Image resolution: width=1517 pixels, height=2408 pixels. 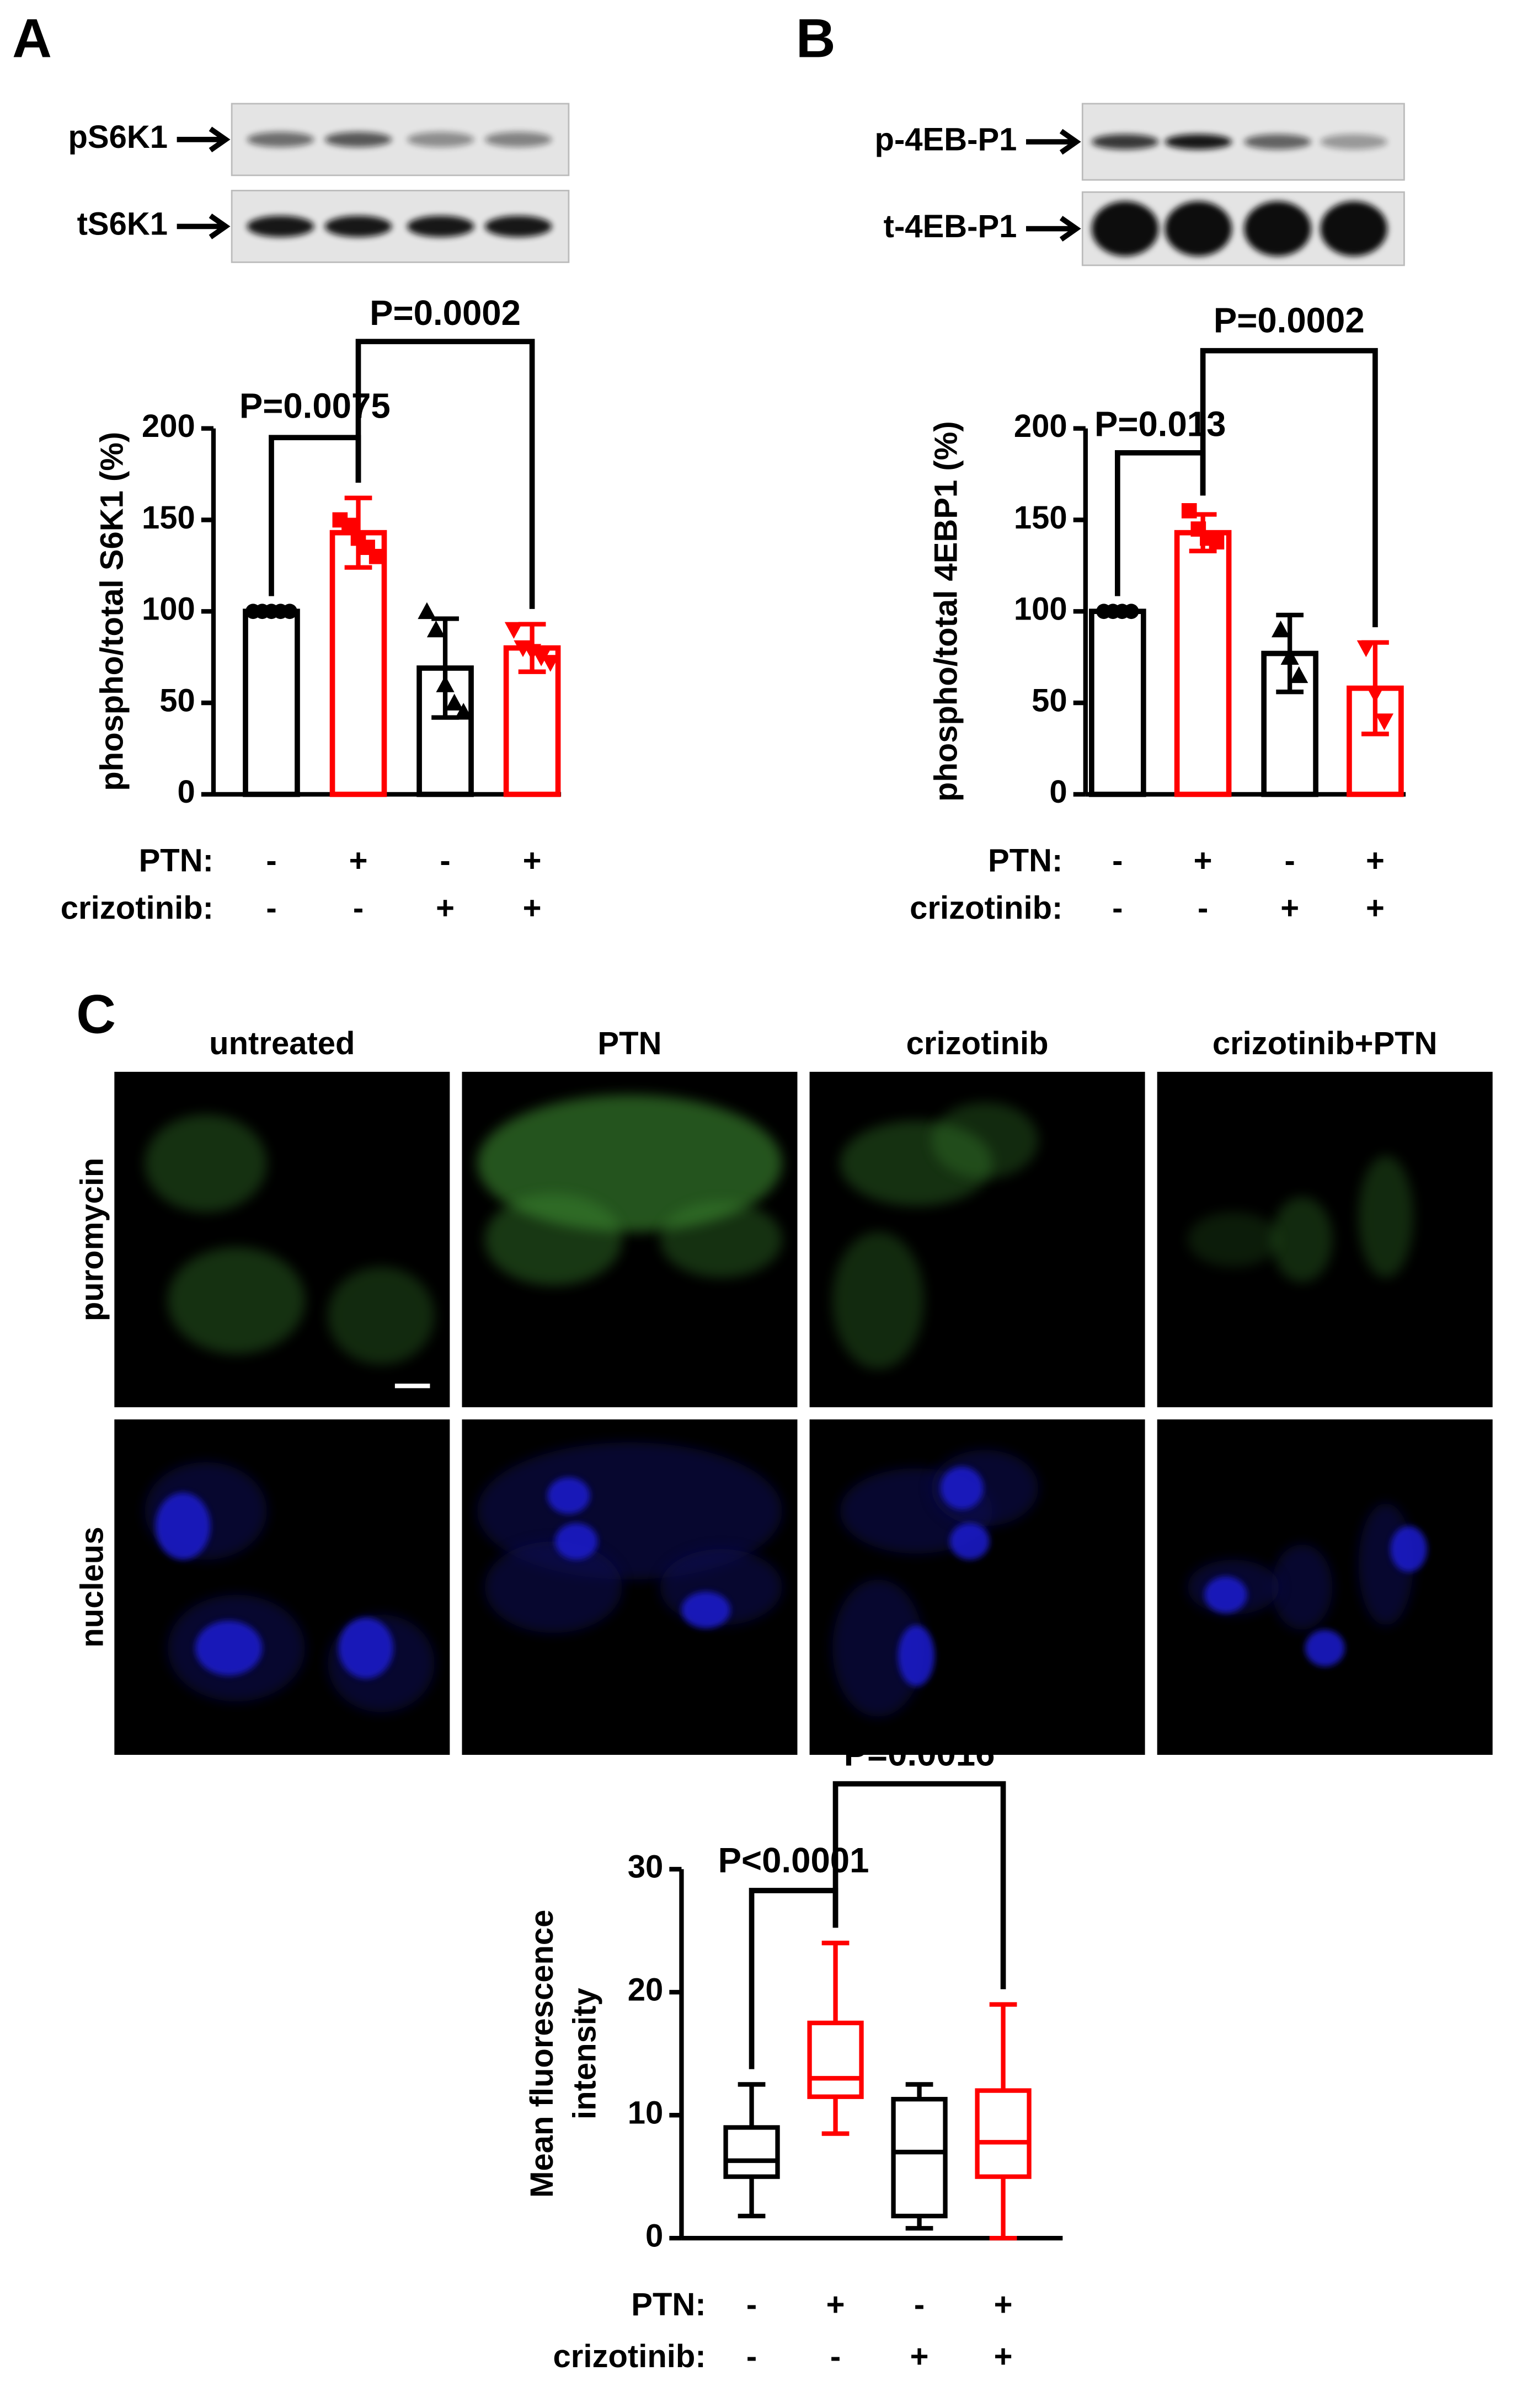 I want to click on blot-arrow, so click(x=1053, y=229).